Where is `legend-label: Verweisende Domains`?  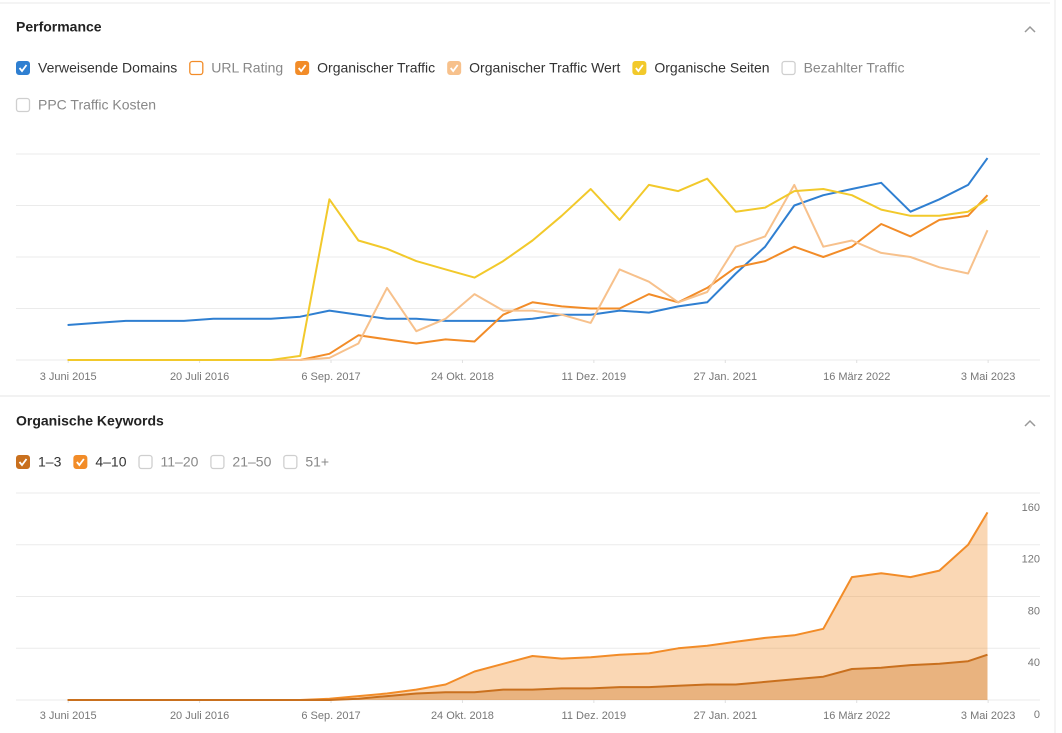
legend-label: Verweisende Domains is located at coordinates (107, 68).